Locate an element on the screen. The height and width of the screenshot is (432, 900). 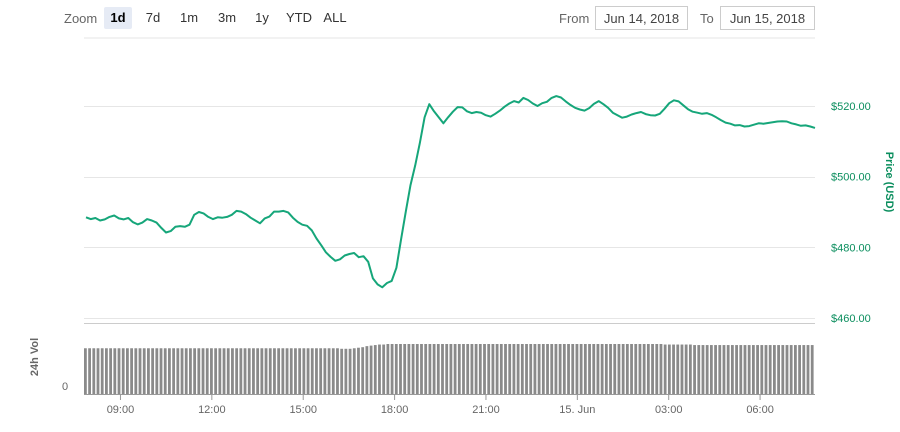
to-date-input is located at coordinates (767, 18).